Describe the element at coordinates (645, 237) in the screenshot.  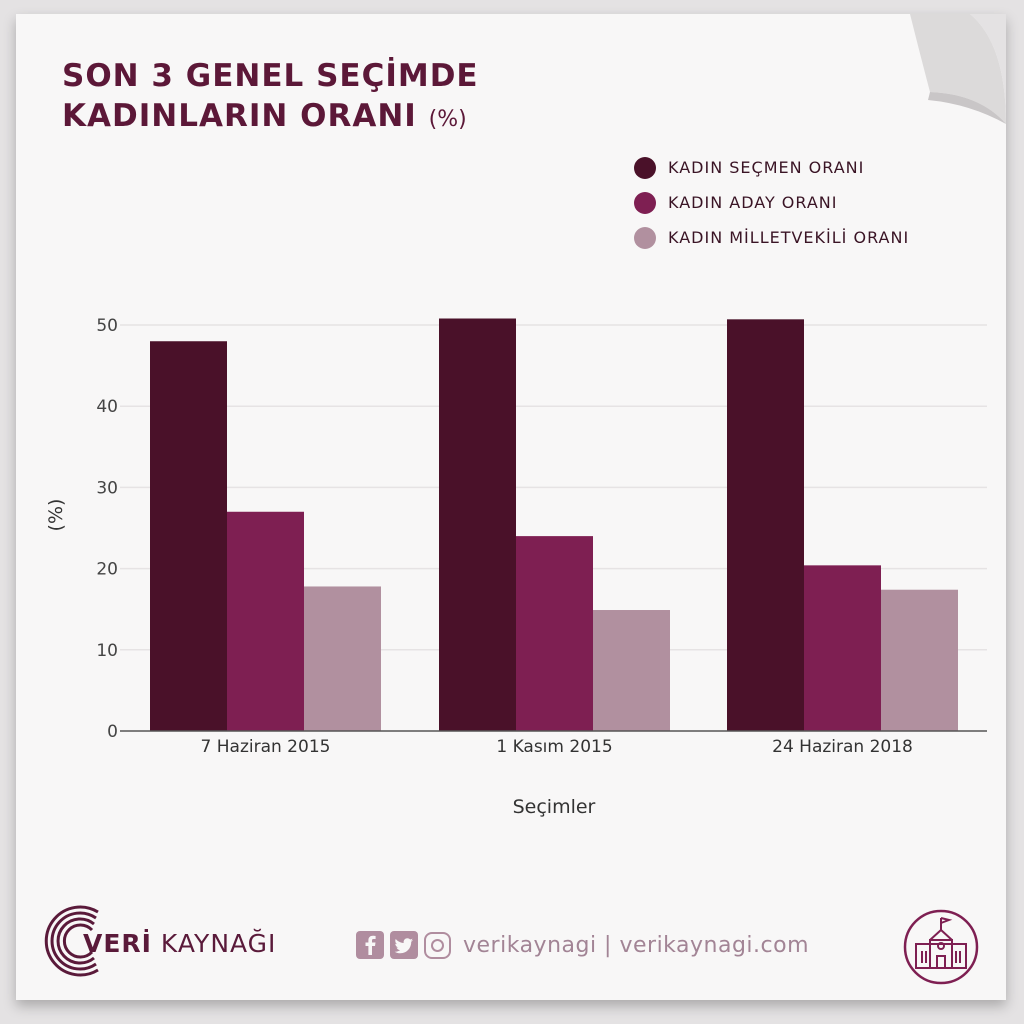
I see `legend-swatch-mp` at that location.